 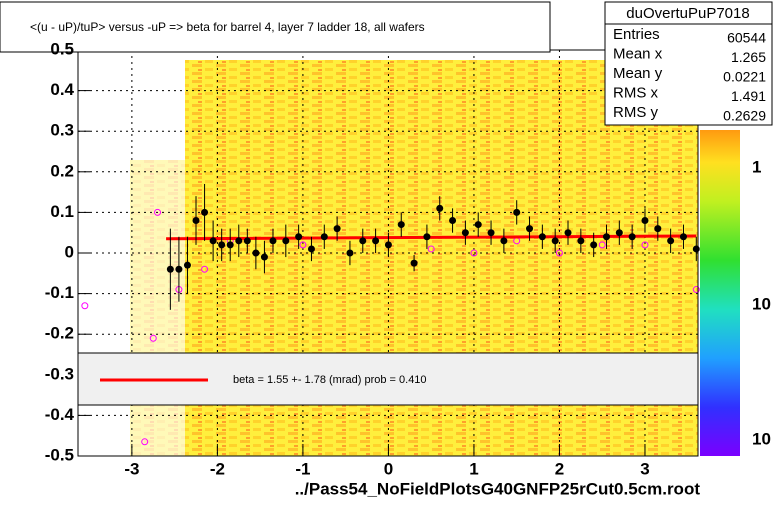 What do you see at coordinates (302, 468) in the screenshot?
I see `x-tick-label: -1` at bounding box center [302, 468].